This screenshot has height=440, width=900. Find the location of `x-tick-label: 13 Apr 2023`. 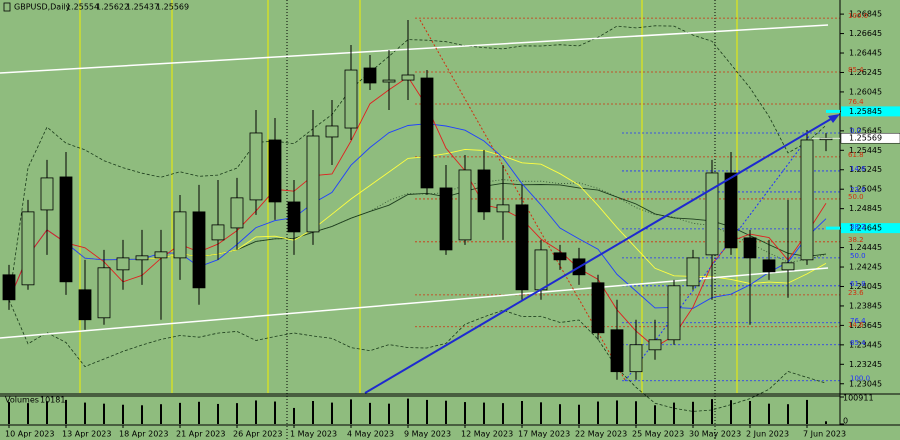

x-tick-label: 13 Apr 2023 is located at coordinates (86, 434).